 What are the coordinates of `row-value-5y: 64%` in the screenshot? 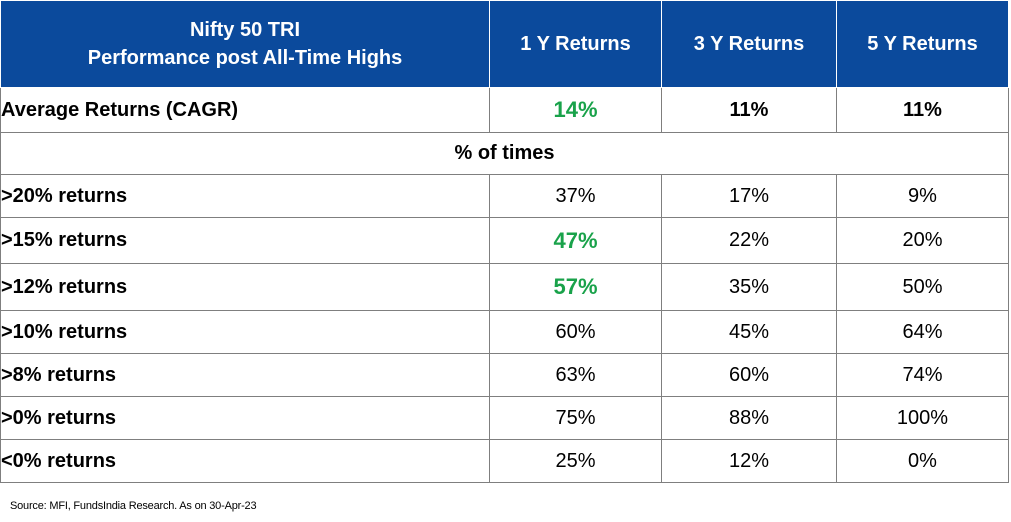 It's located at (922, 332).